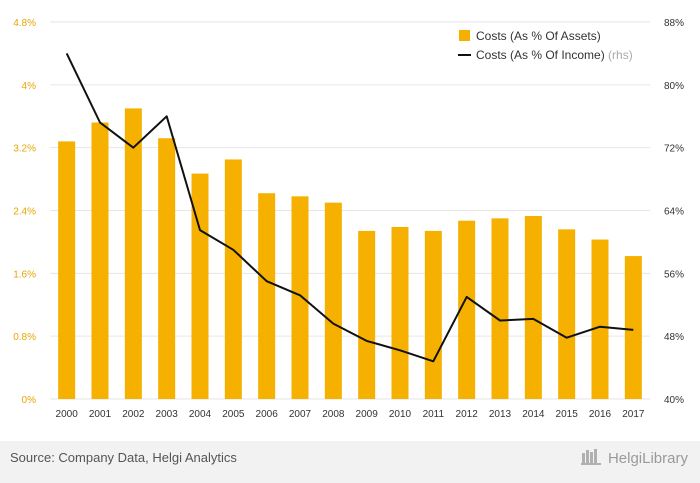  What do you see at coordinates (591, 458) in the screenshot?
I see `library-icon` at bounding box center [591, 458].